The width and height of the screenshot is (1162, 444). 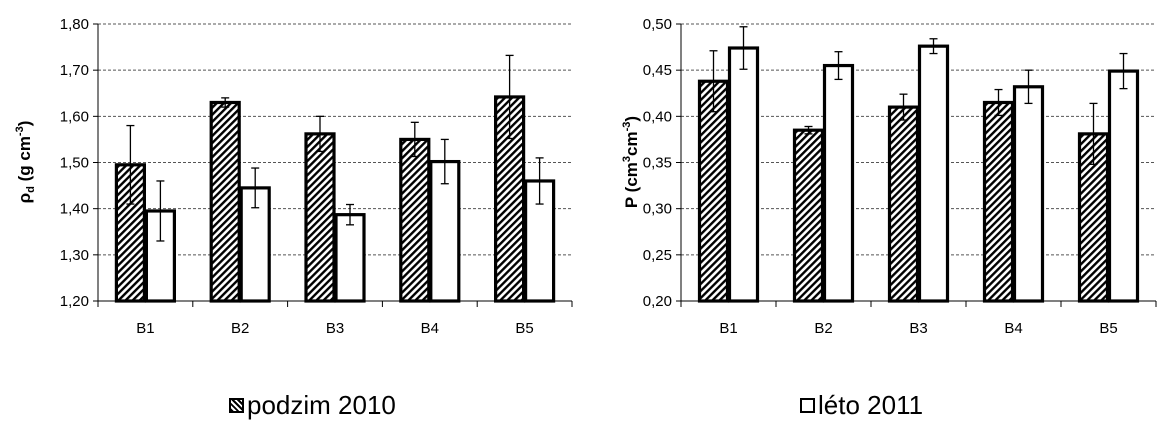 I want to click on legend-label-podzim-2010: podzim 2010, so click(x=321, y=405).